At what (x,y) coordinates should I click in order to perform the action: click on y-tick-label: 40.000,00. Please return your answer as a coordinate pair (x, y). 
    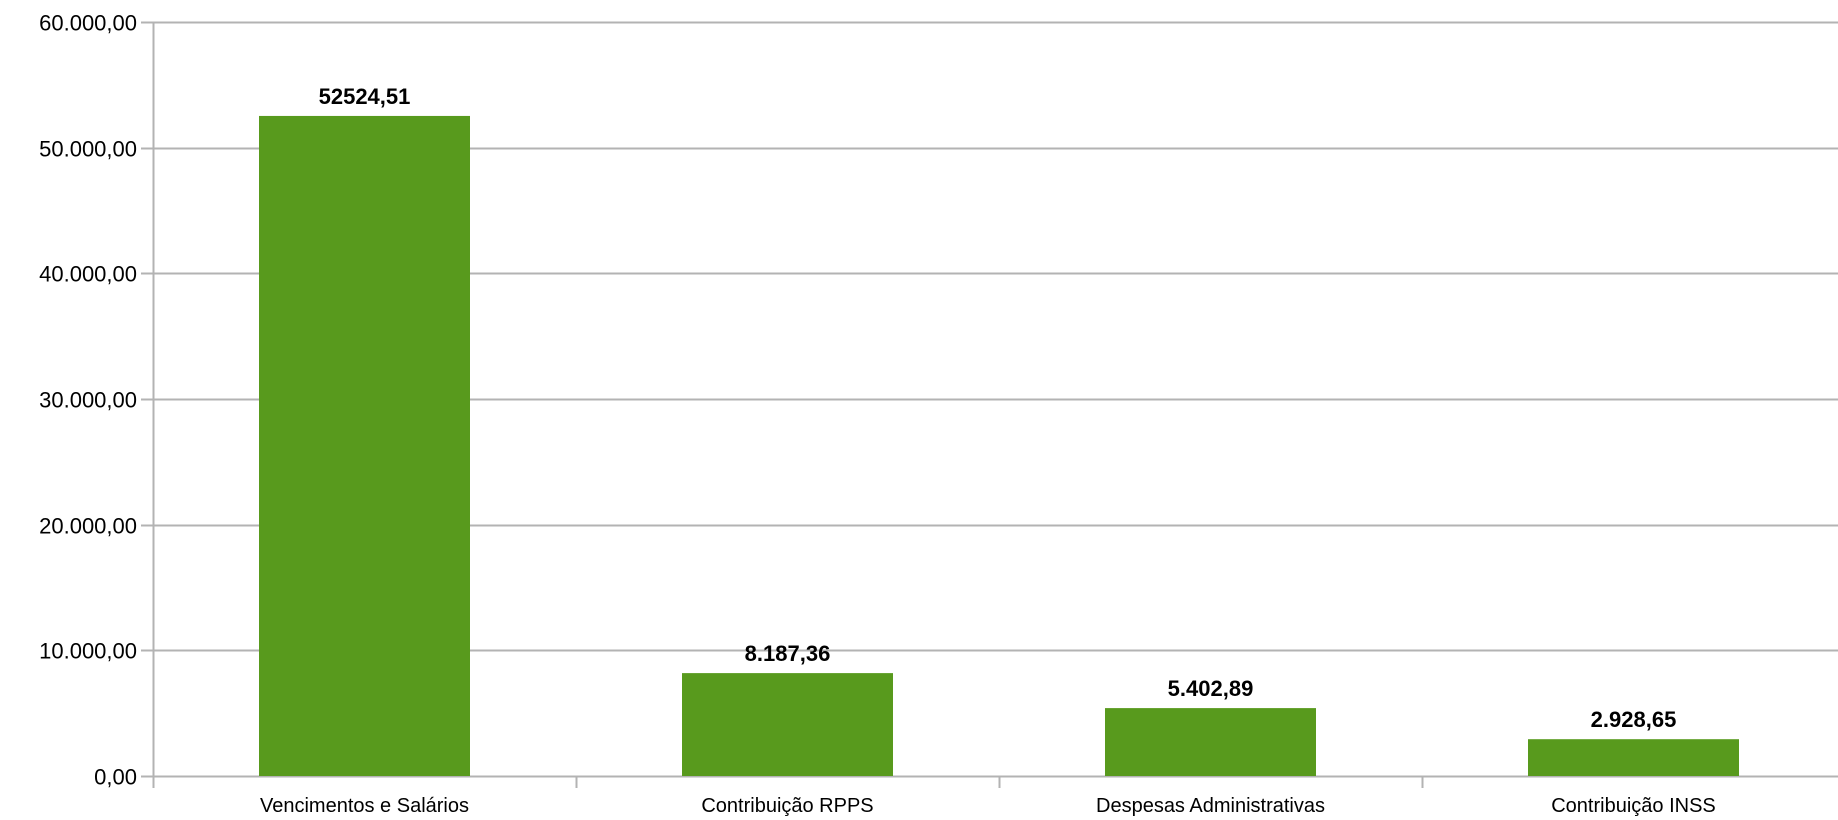
    Looking at the image, I should click on (88, 274).